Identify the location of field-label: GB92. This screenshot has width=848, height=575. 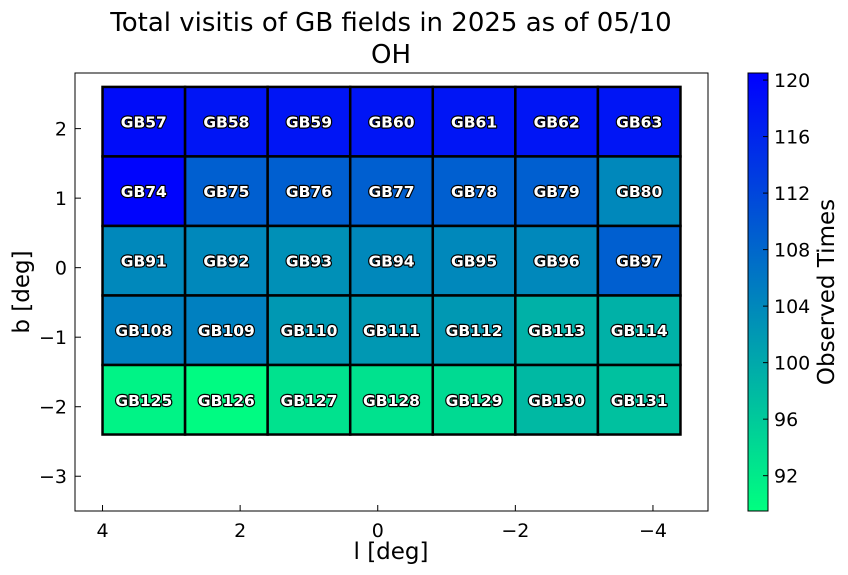
(226, 262).